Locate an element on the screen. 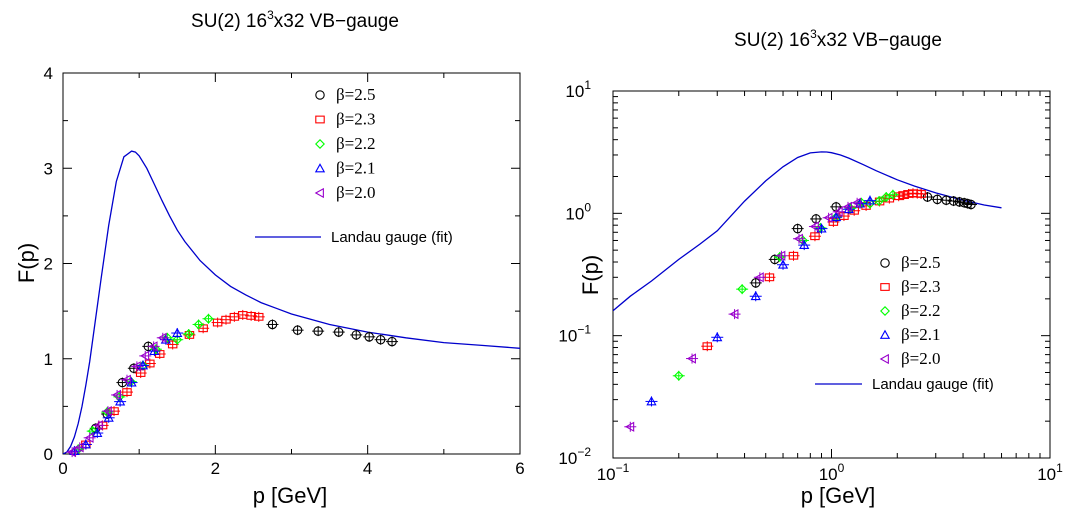  y-tick-label: 10⁻² is located at coordinates (574, 456).